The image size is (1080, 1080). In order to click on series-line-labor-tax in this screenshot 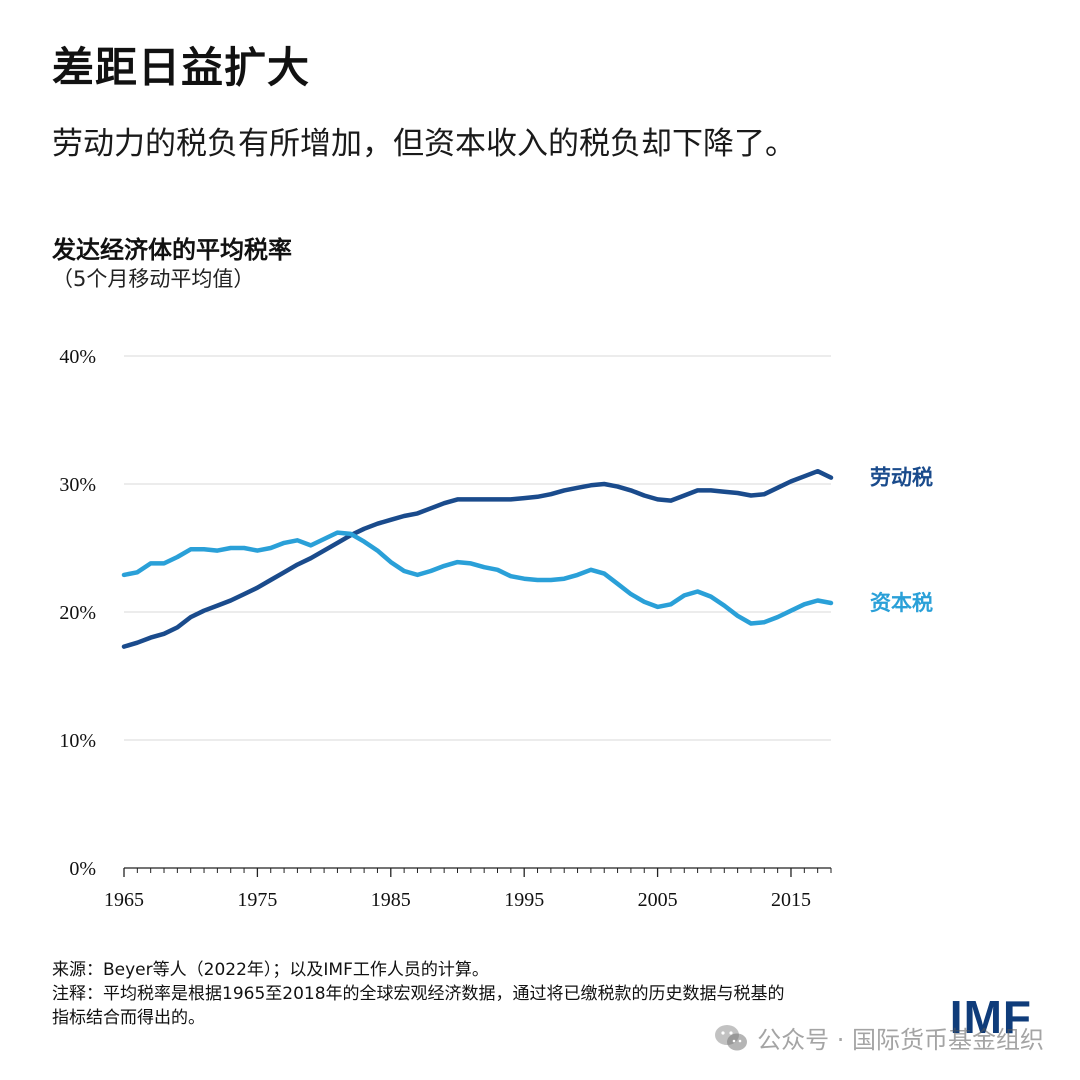, I will do `click(477, 558)`.